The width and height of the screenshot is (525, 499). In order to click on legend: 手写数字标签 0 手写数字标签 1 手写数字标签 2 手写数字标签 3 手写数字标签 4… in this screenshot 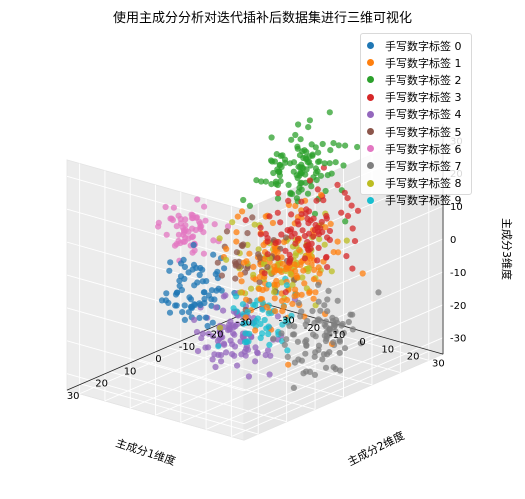, I will do `click(416, 120)`.